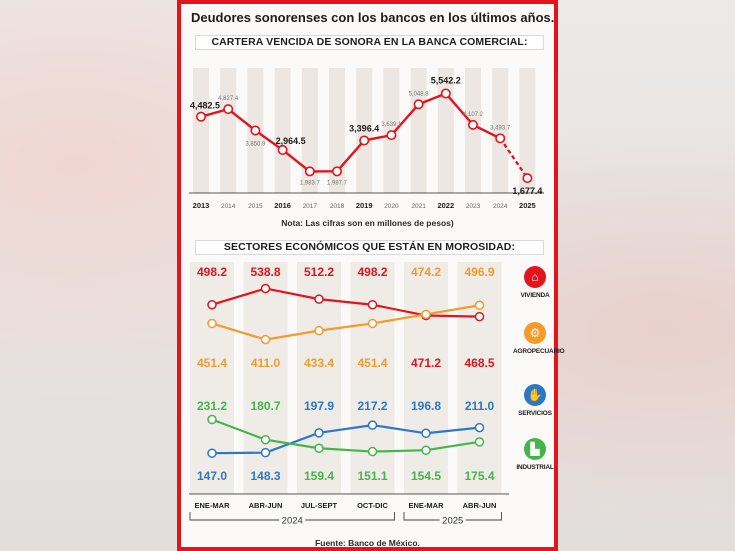 The image size is (735, 551). I want to click on chart2-mid-label-0: 451.4, so click(212, 363).